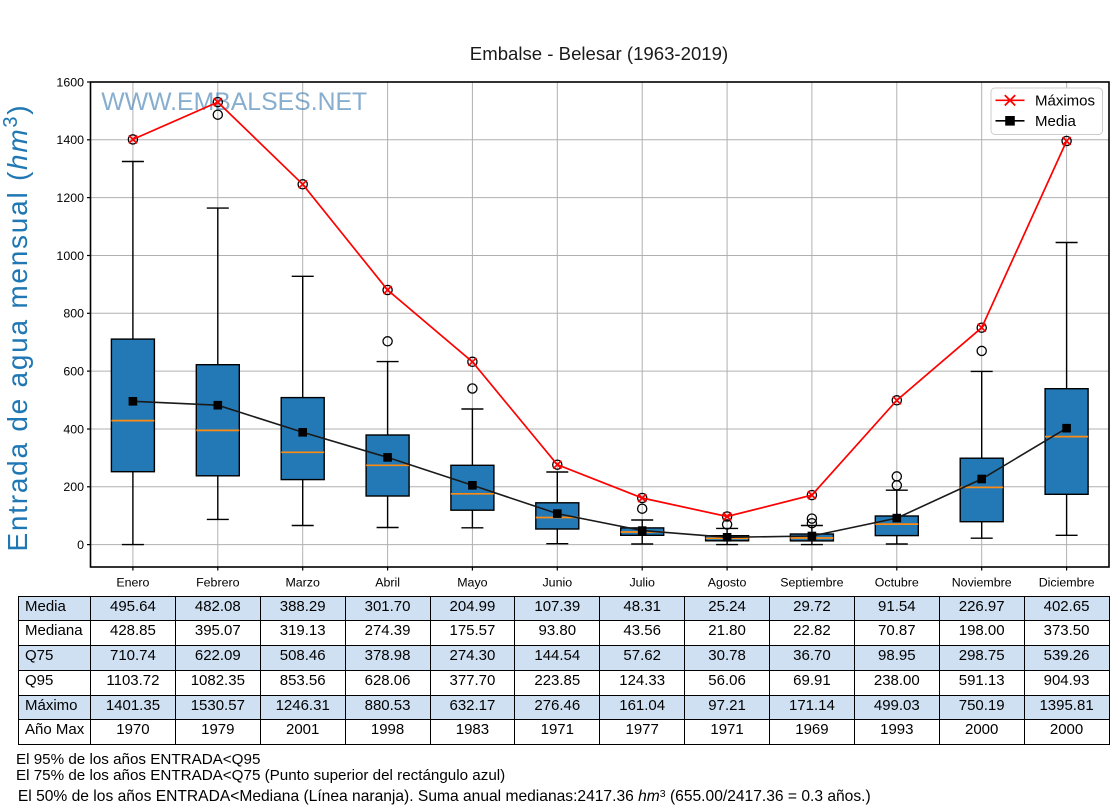 This screenshot has width=1120, height=810. Describe the element at coordinates (132, 583) in the screenshot. I see `svg-text: Enero` at that location.